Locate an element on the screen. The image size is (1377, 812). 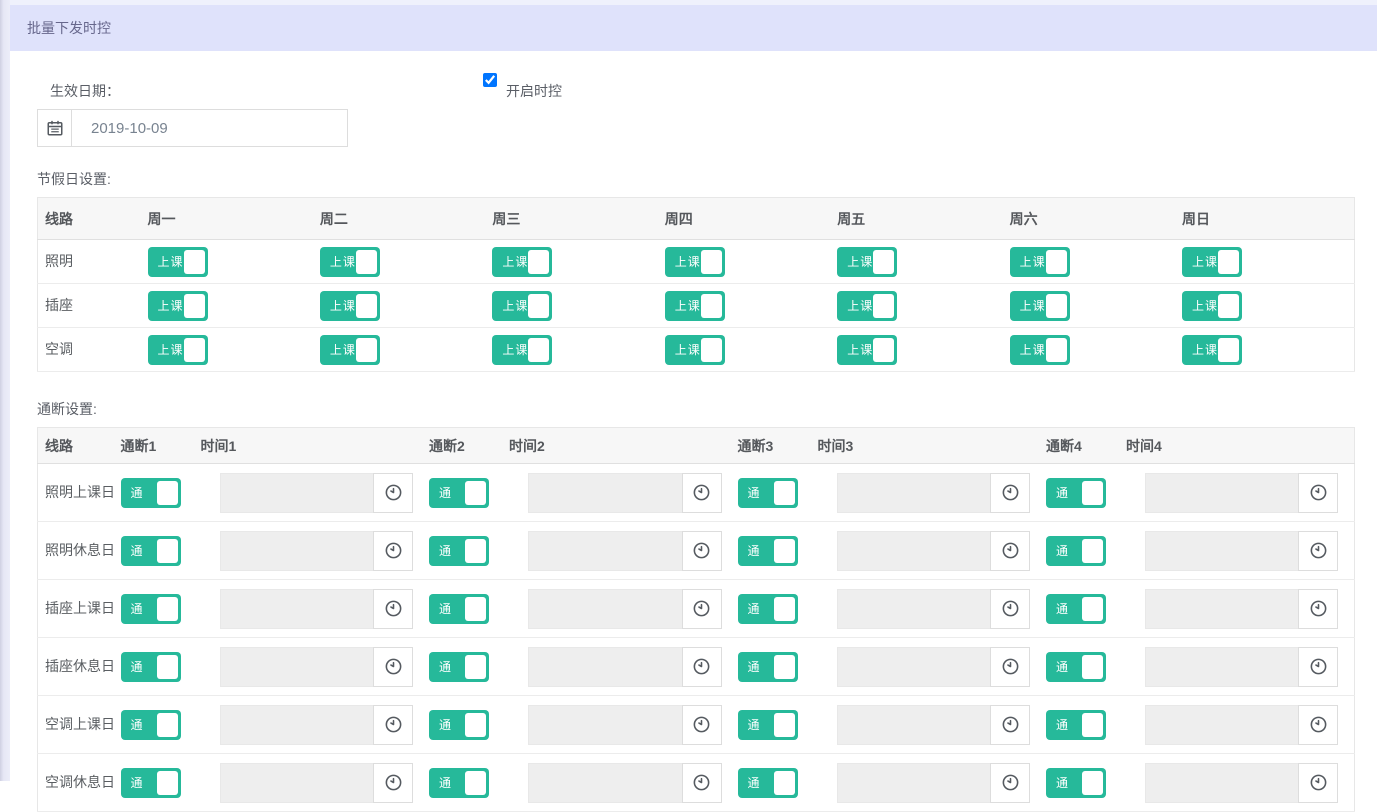
effective-date-input is located at coordinates (209, 128).